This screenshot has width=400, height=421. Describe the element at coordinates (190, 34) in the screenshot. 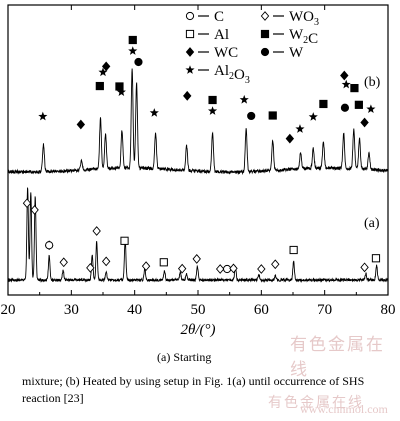

I see `legend-al-icon` at that location.